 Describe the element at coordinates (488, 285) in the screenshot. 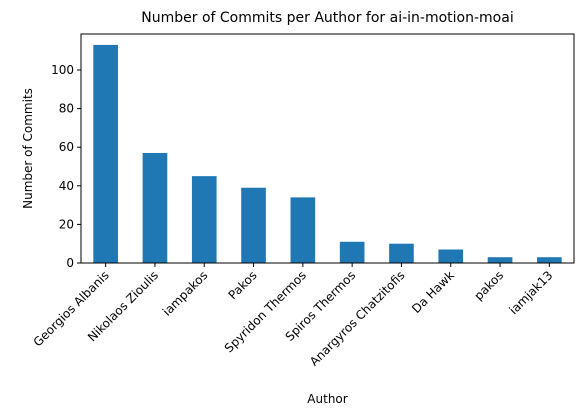

I see `x-tick-label: pakos` at that location.